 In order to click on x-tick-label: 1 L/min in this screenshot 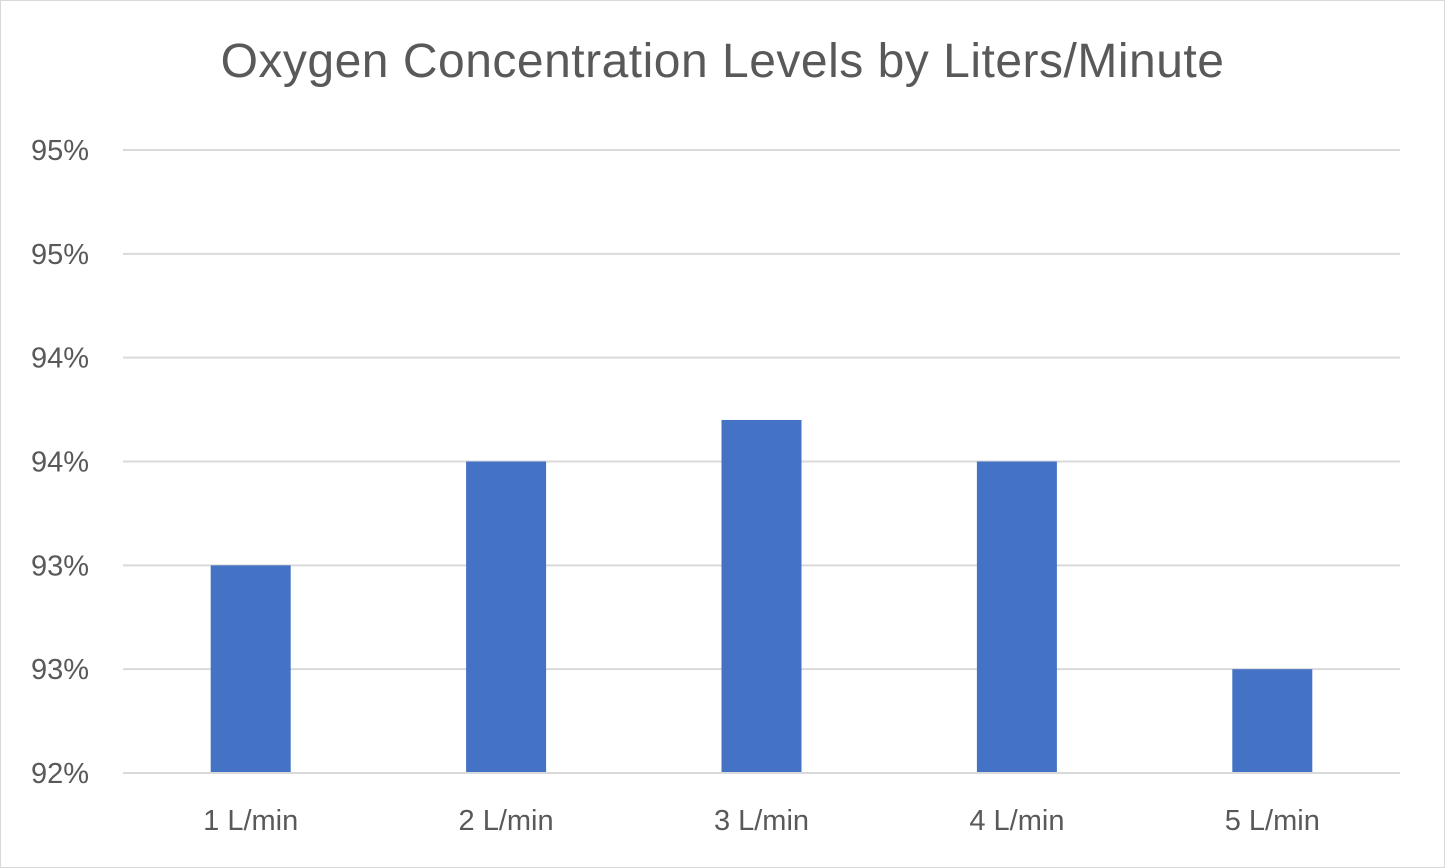, I will do `click(250, 821)`.